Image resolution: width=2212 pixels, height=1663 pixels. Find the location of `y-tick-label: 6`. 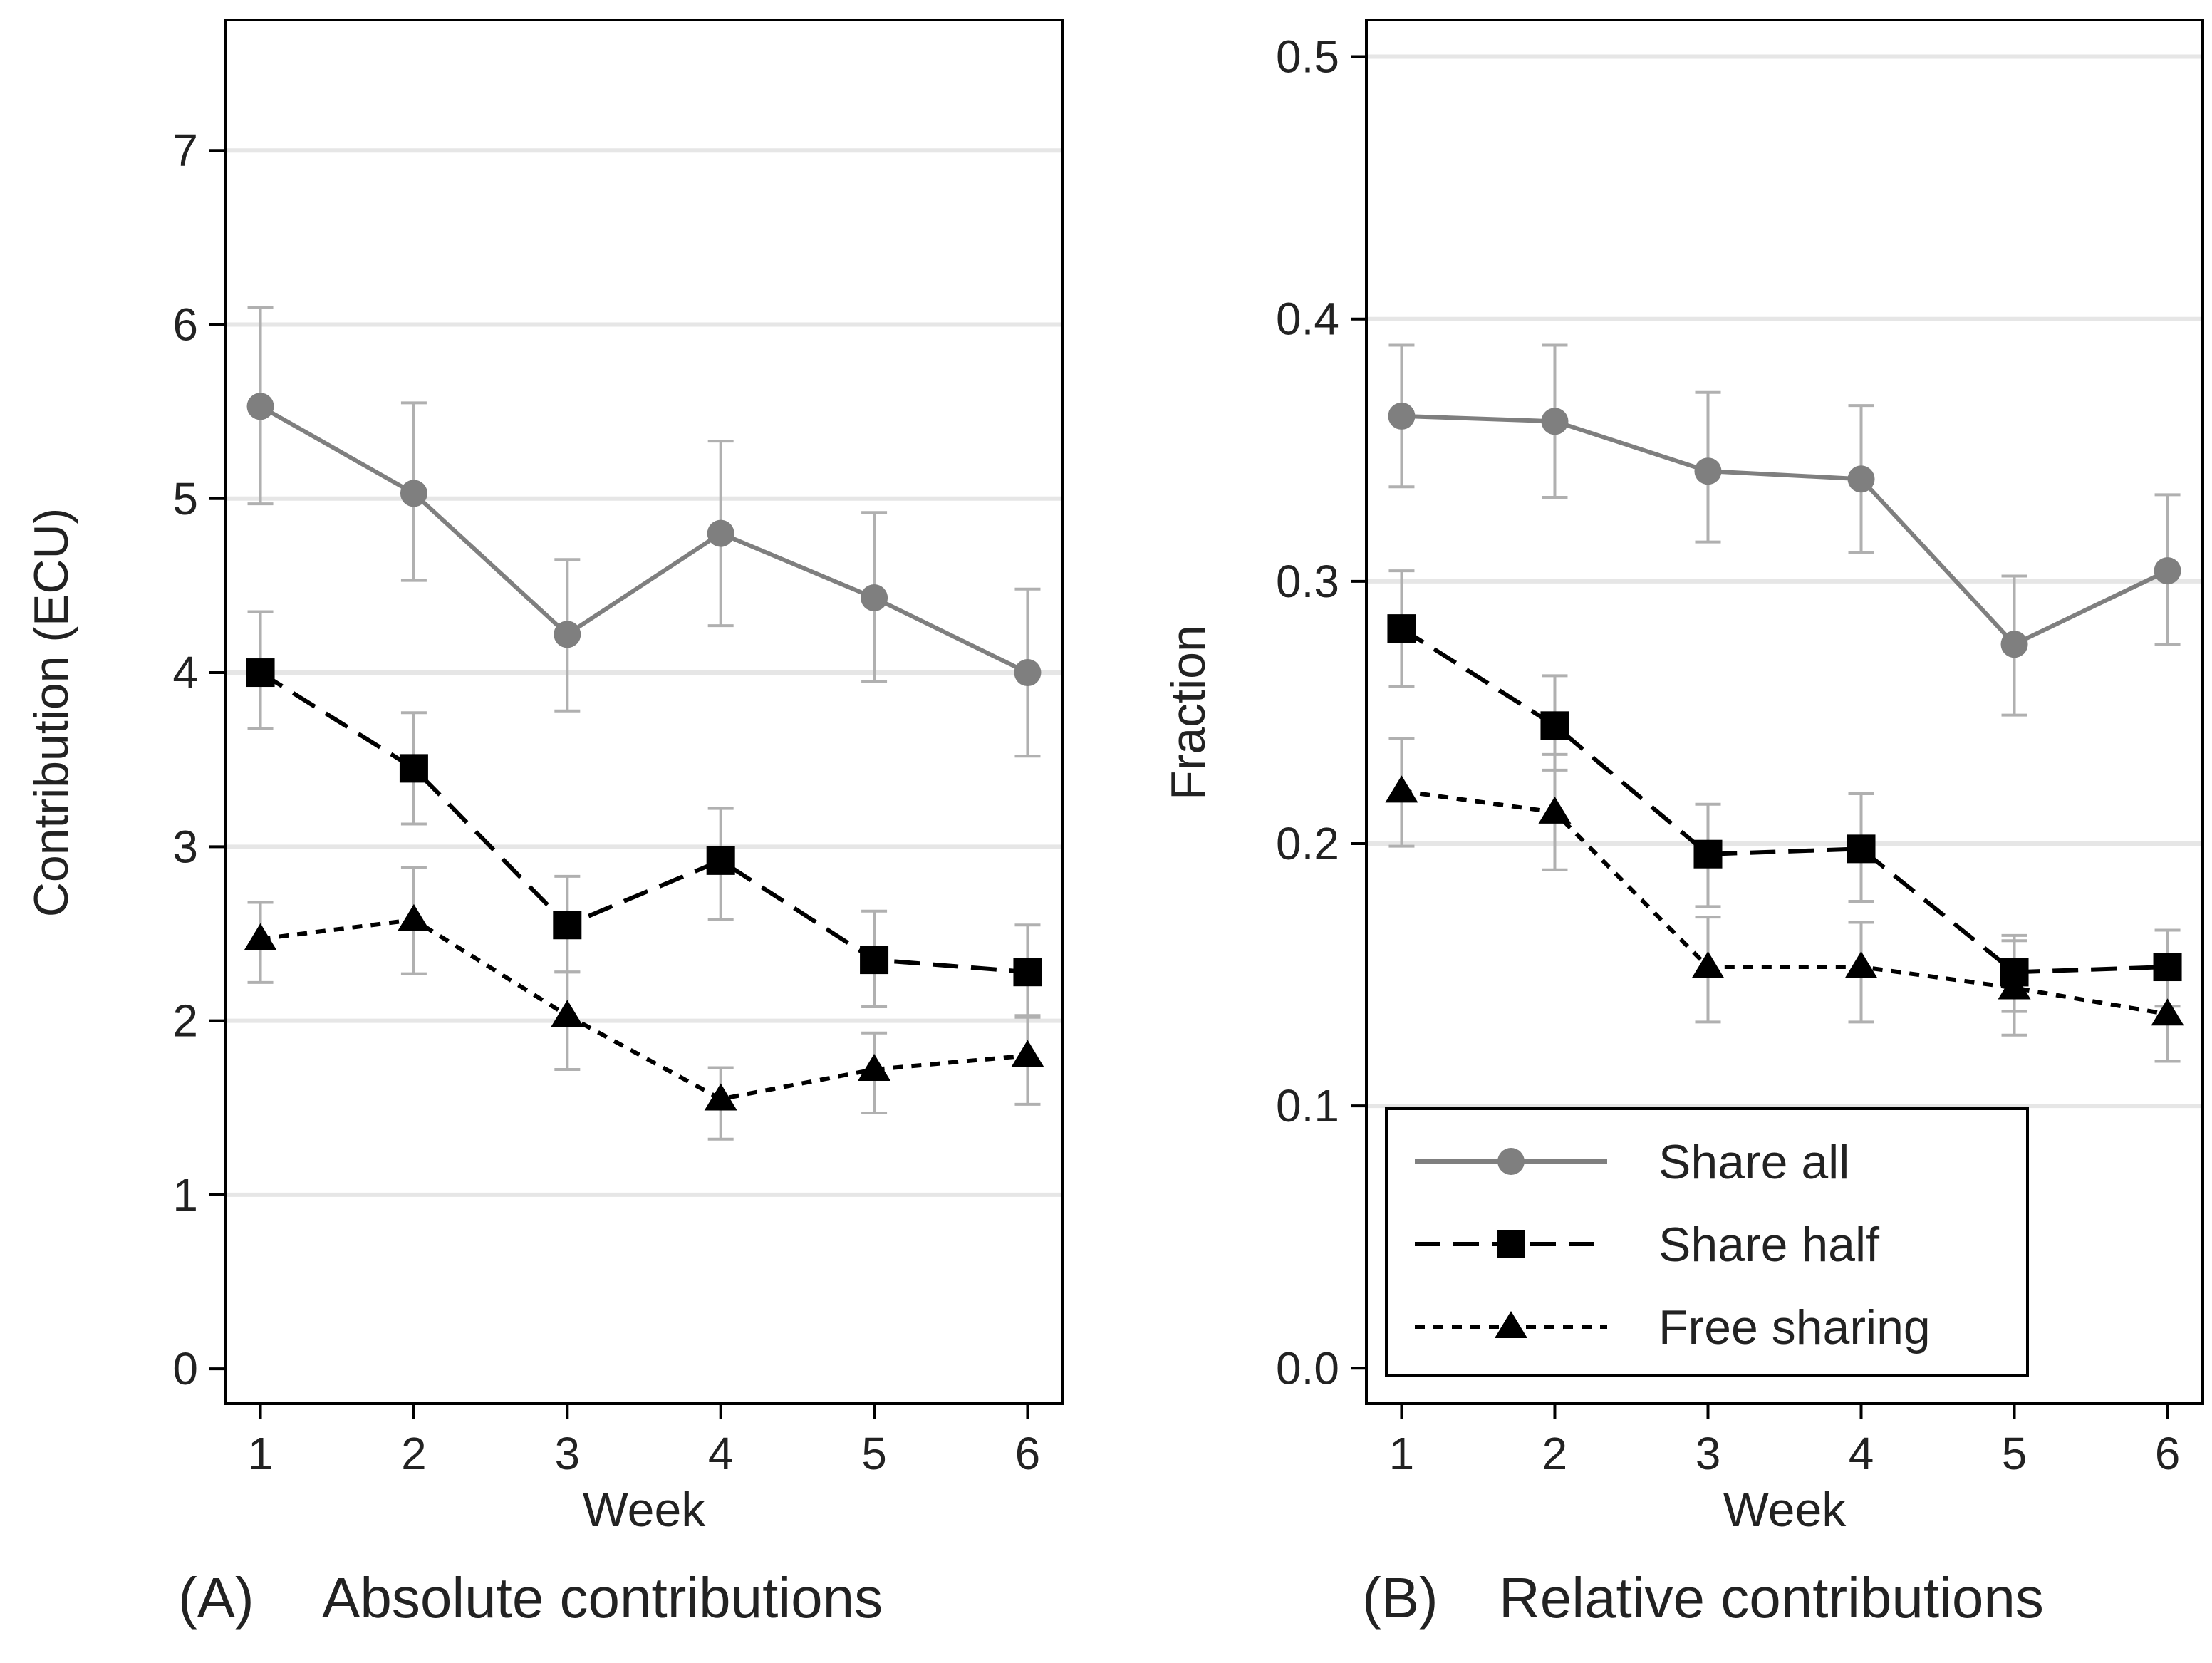

y-tick-label: 6 is located at coordinates (185, 324).